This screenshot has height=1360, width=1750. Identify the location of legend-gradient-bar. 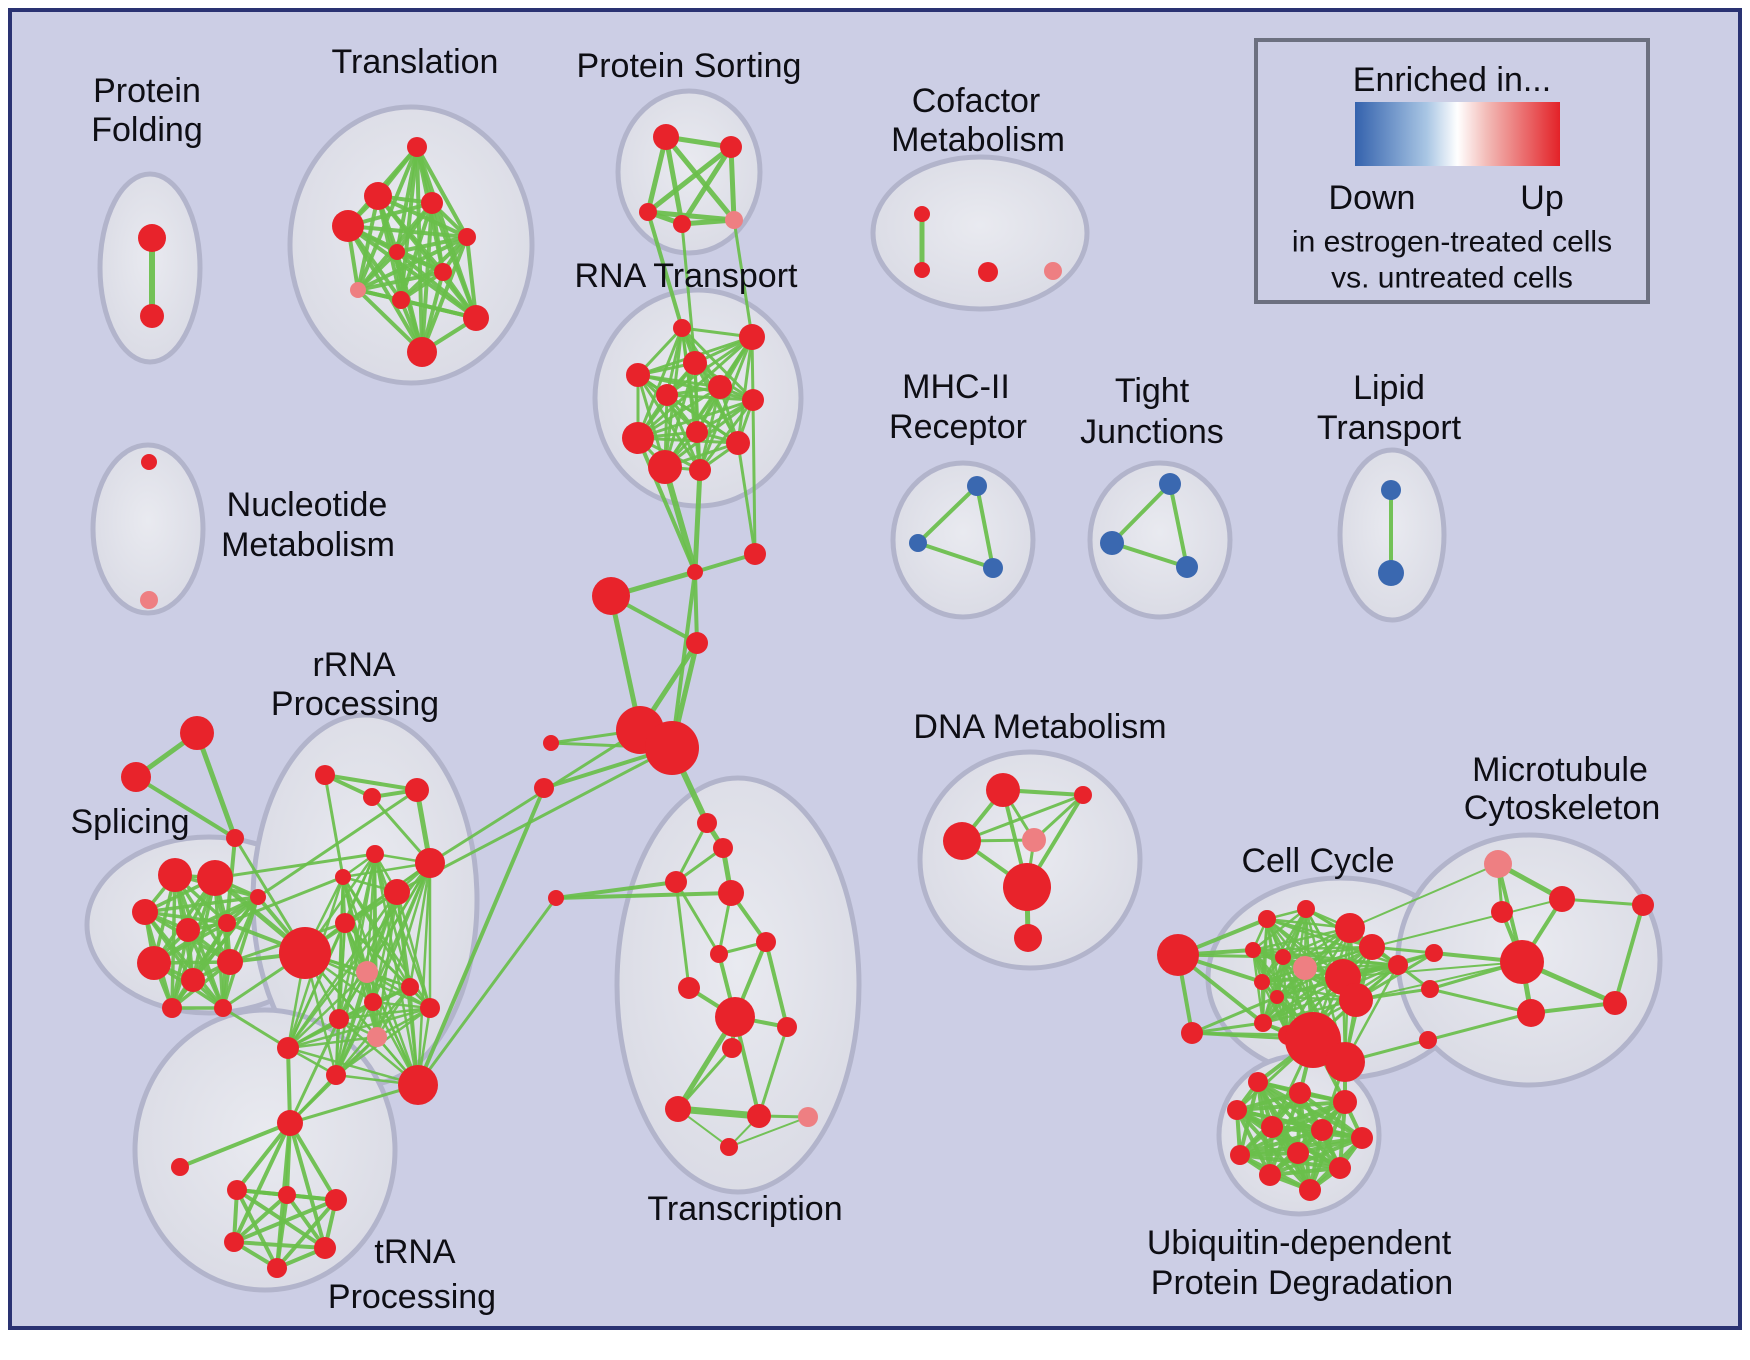
(1457, 134).